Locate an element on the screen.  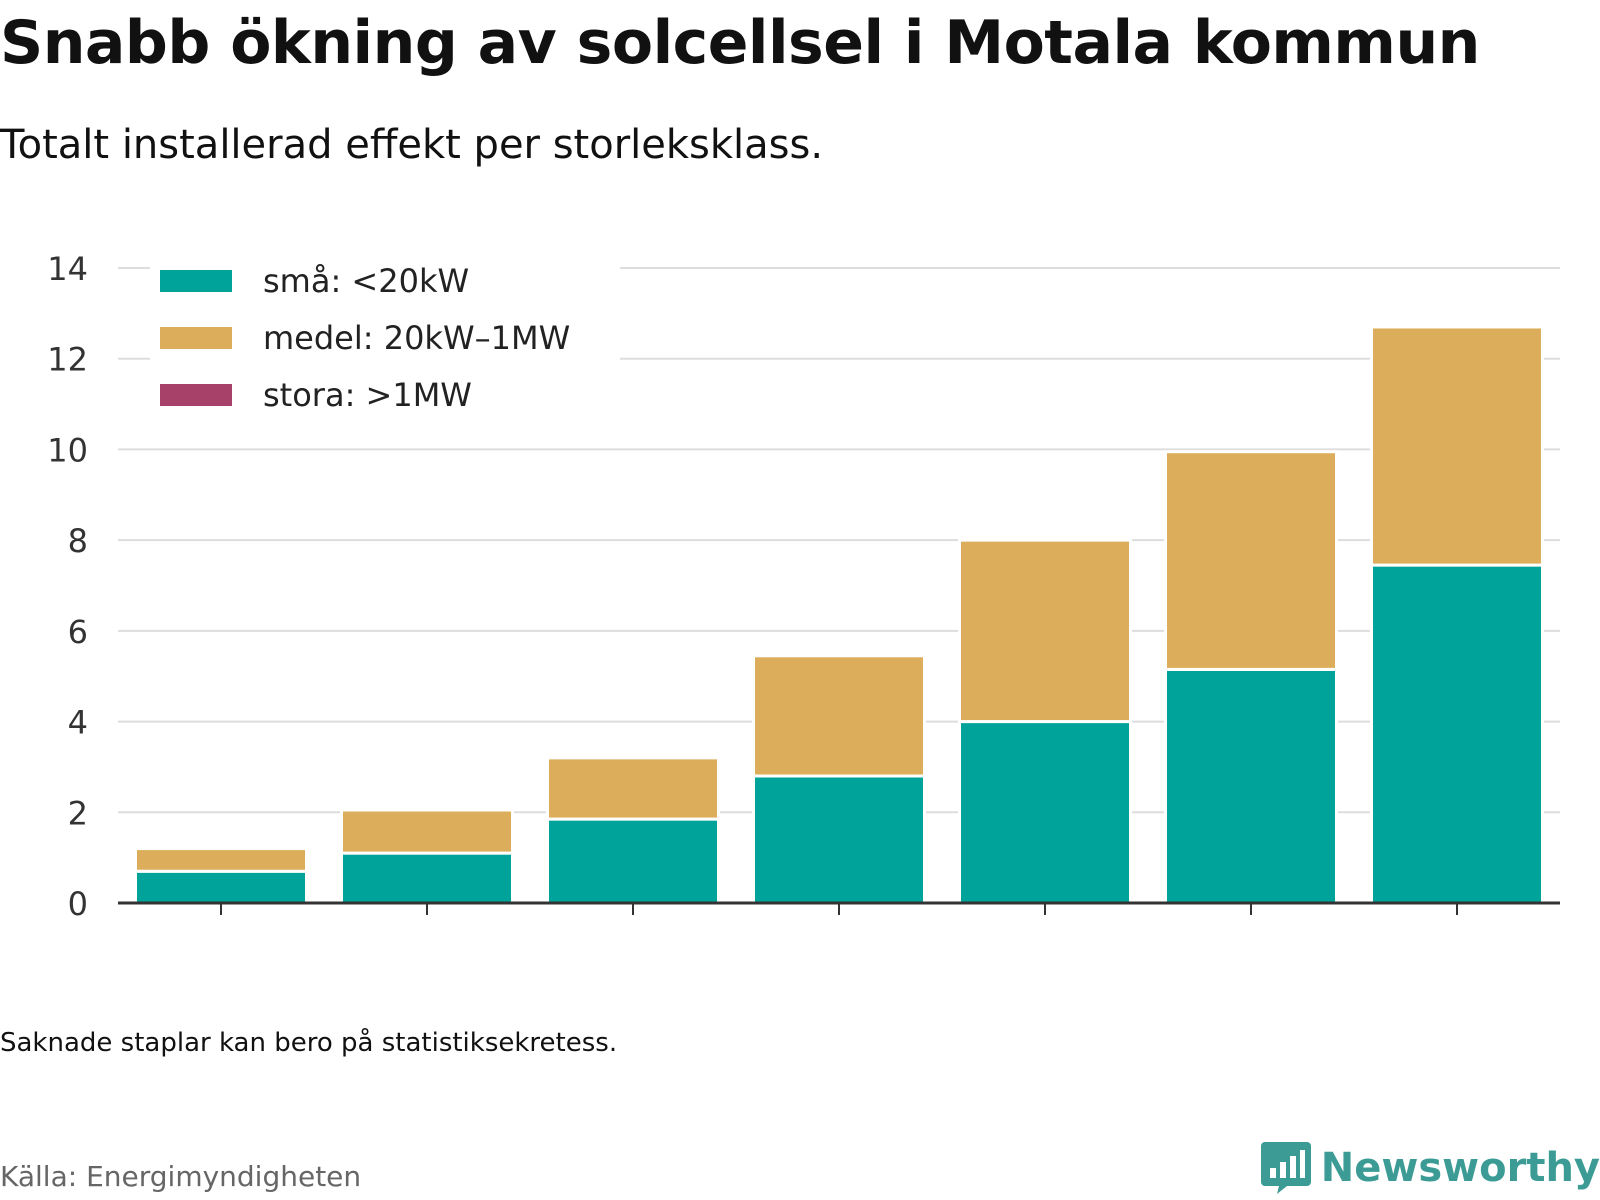
legend-label: stora: >1MW is located at coordinates (367, 395).